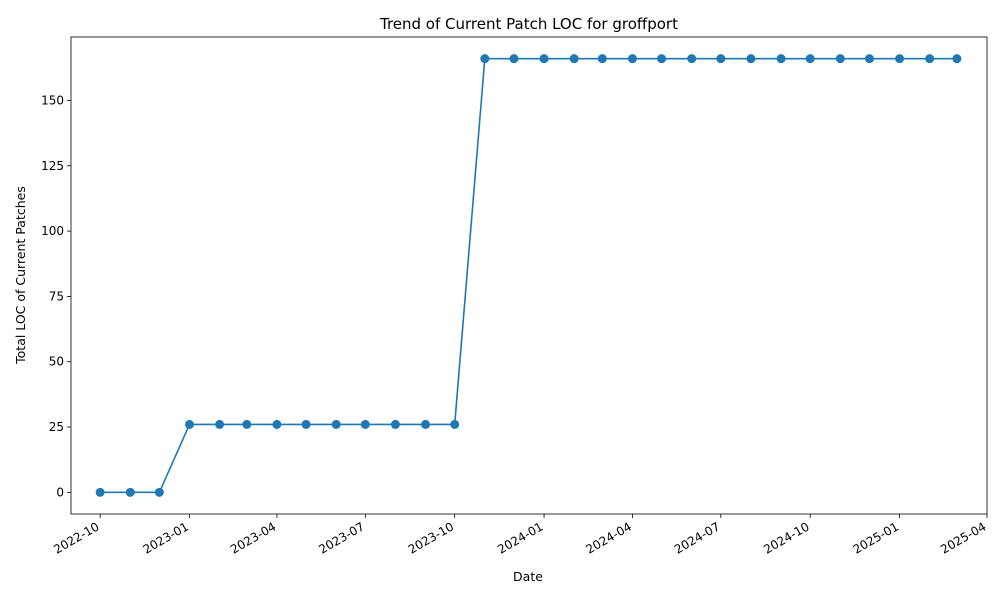  I want to click on chart-title: Trend of Current Patch LOC for groffport, so click(528, 24).